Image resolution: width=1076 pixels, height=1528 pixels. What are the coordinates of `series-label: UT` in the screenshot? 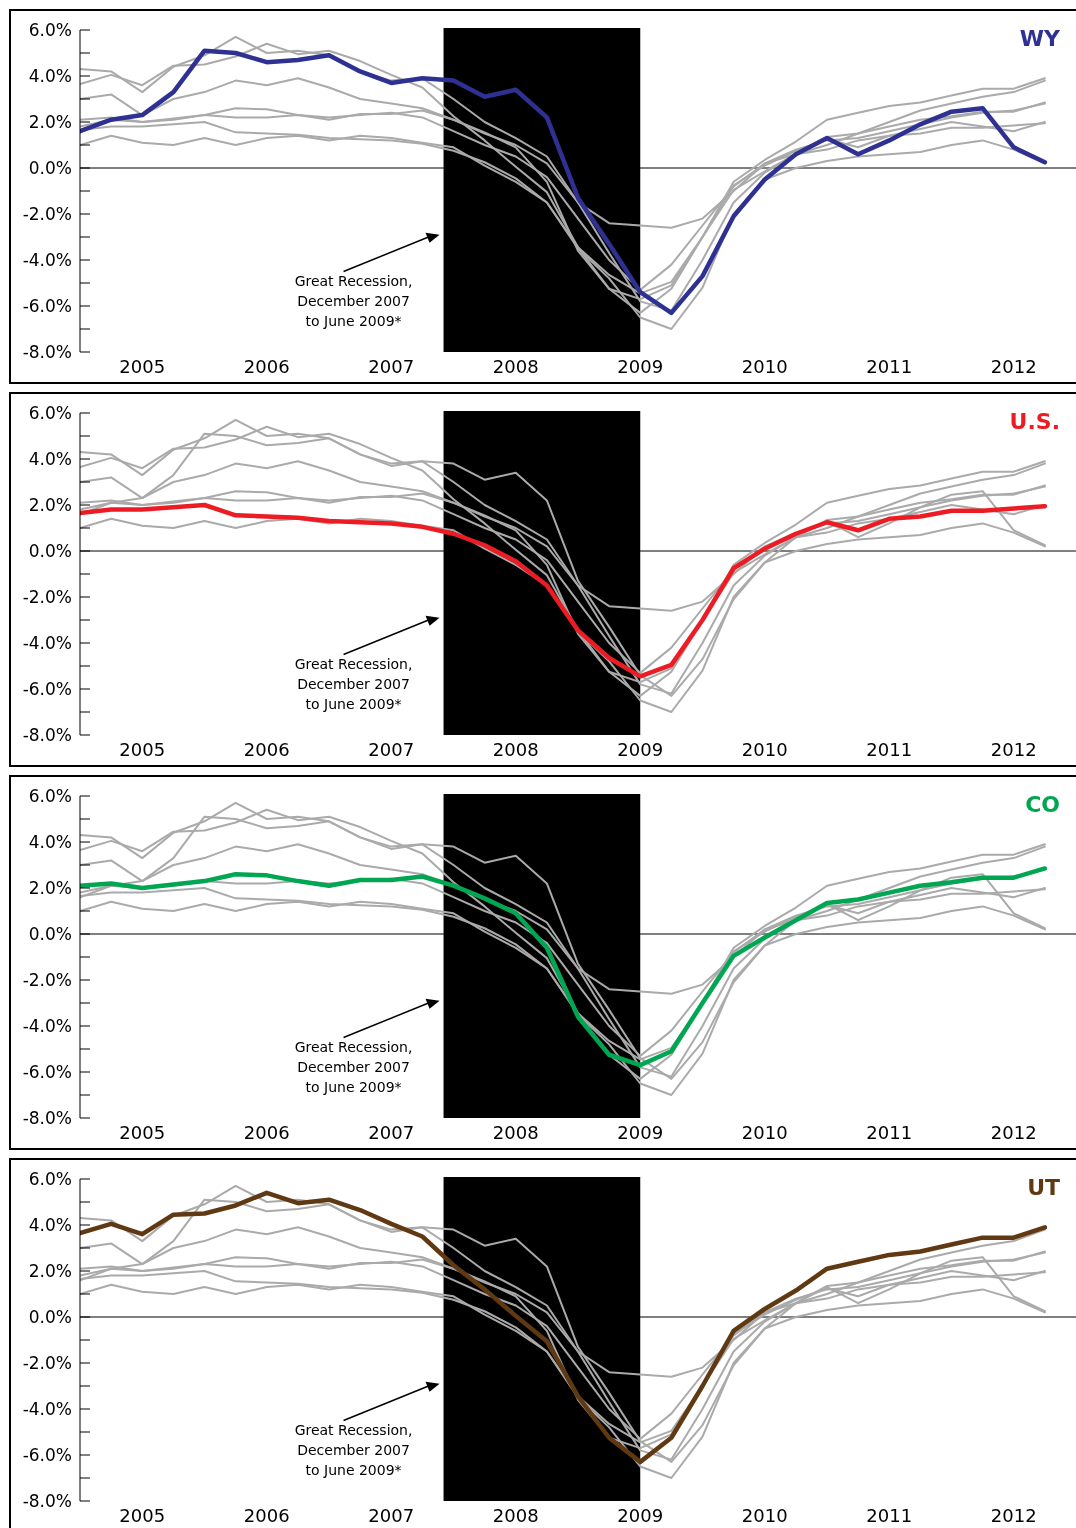 It's located at (1043, 1187).